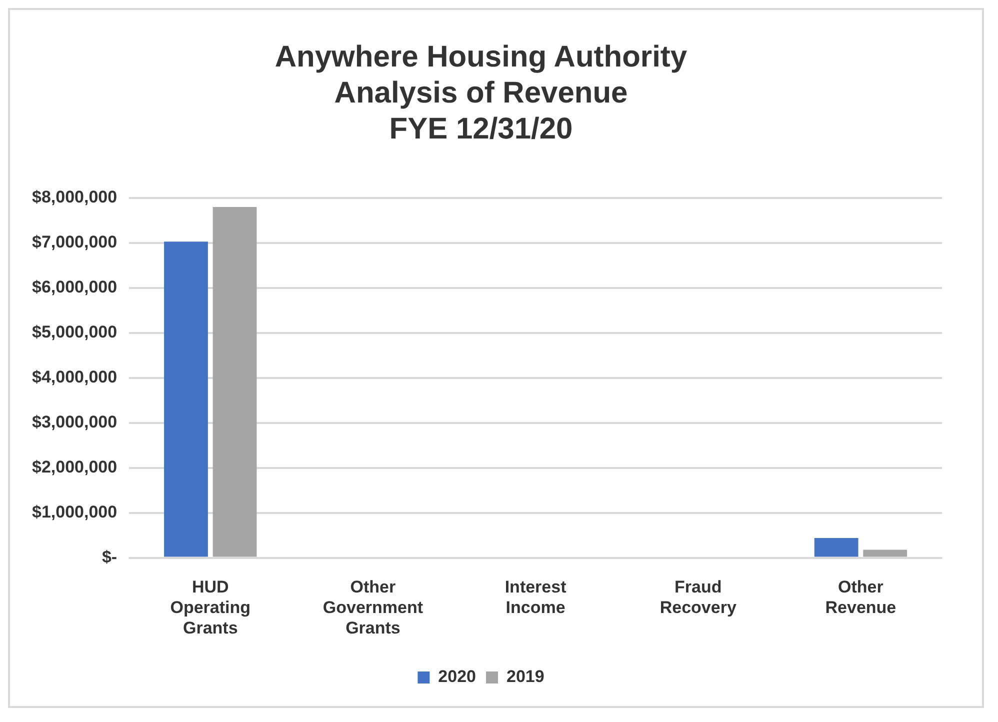 The image size is (998, 722). Describe the element at coordinates (535, 598) in the screenshot. I see `x-tick-label: Interest Income` at that location.